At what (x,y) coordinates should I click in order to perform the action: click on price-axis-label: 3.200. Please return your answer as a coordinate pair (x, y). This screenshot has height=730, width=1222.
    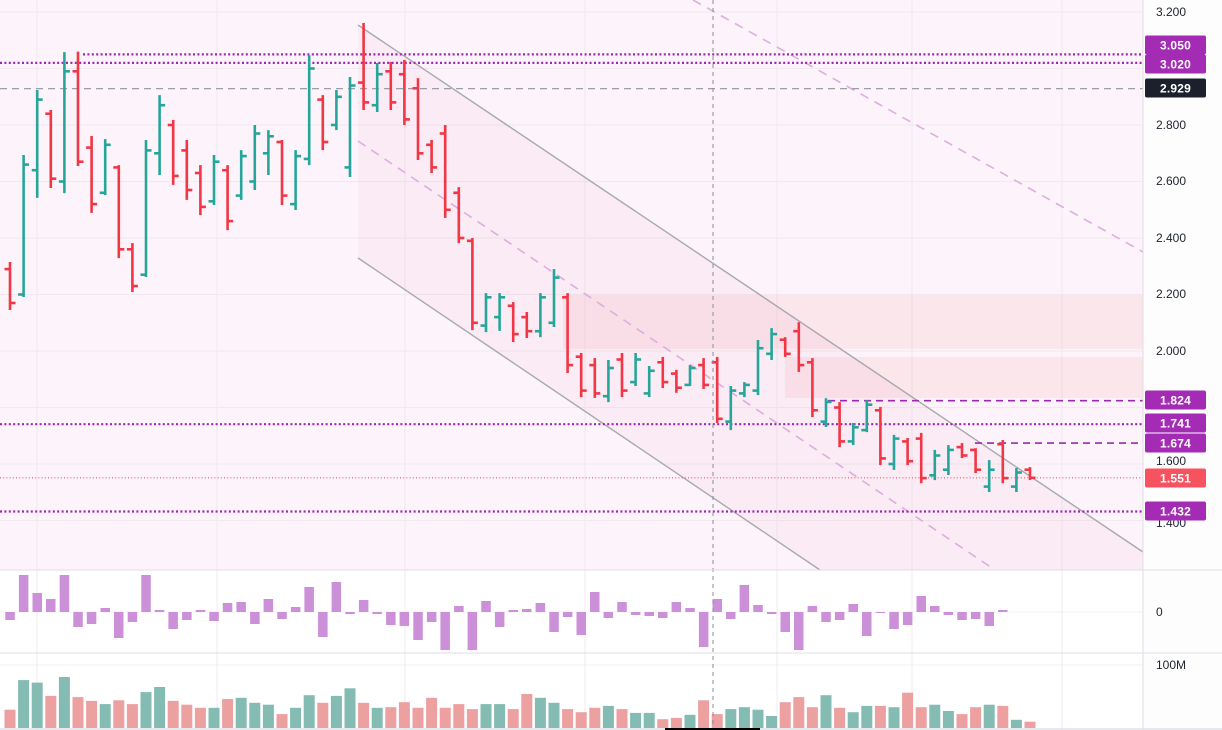
    Looking at the image, I should click on (1171, 12).